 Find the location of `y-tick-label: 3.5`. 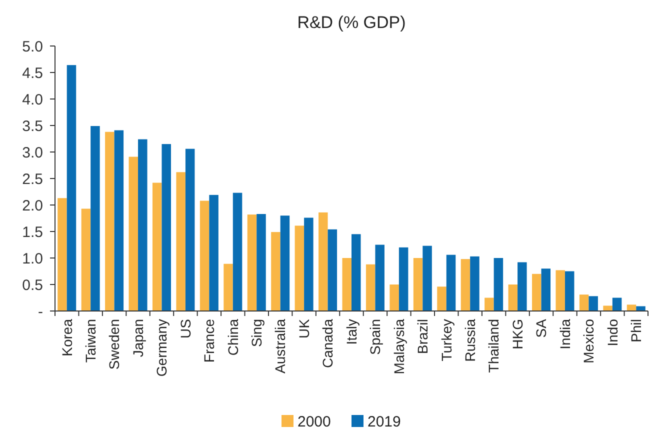

y-tick-label: 3.5 is located at coordinates (32, 126).